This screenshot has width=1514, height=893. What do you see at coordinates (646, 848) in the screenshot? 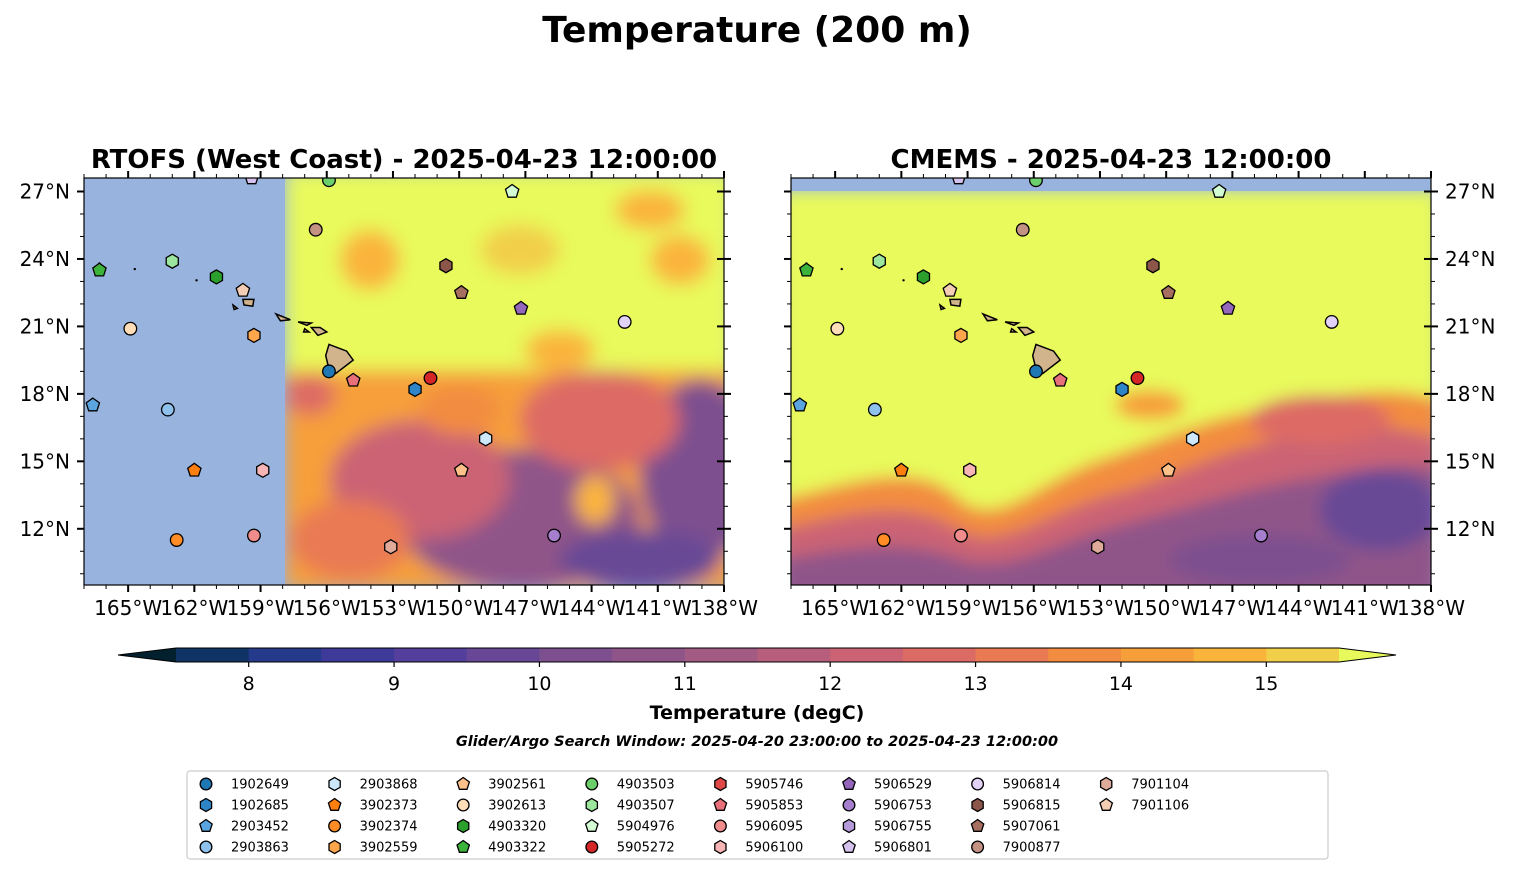
I see `legend-label: 5905272` at bounding box center [646, 848].